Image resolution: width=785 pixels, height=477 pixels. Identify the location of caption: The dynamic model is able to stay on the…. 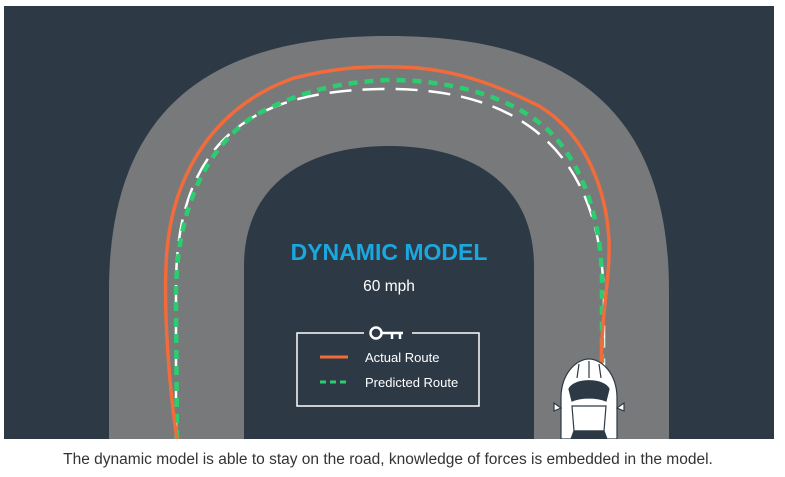
(388, 459).